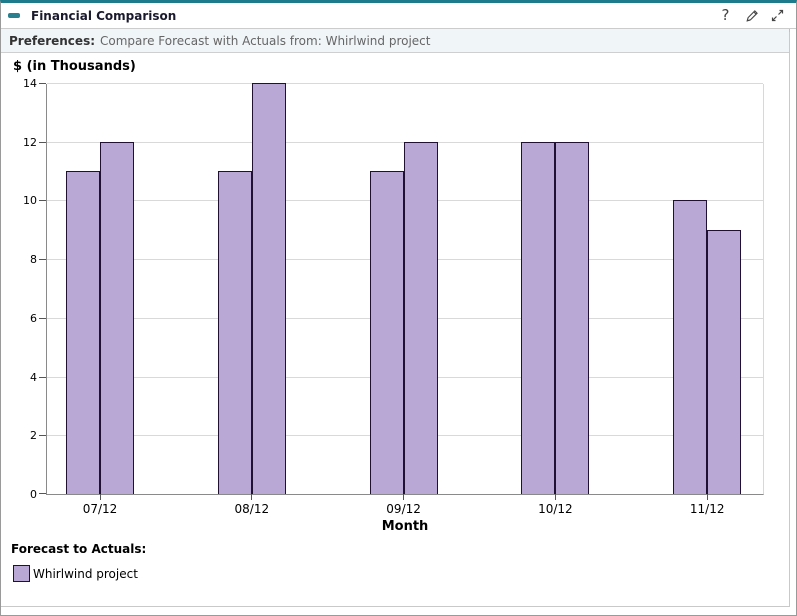 The image size is (797, 616). Describe the element at coordinates (724, 362) in the screenshot. I see `bar-actuals-11/12` at that location.